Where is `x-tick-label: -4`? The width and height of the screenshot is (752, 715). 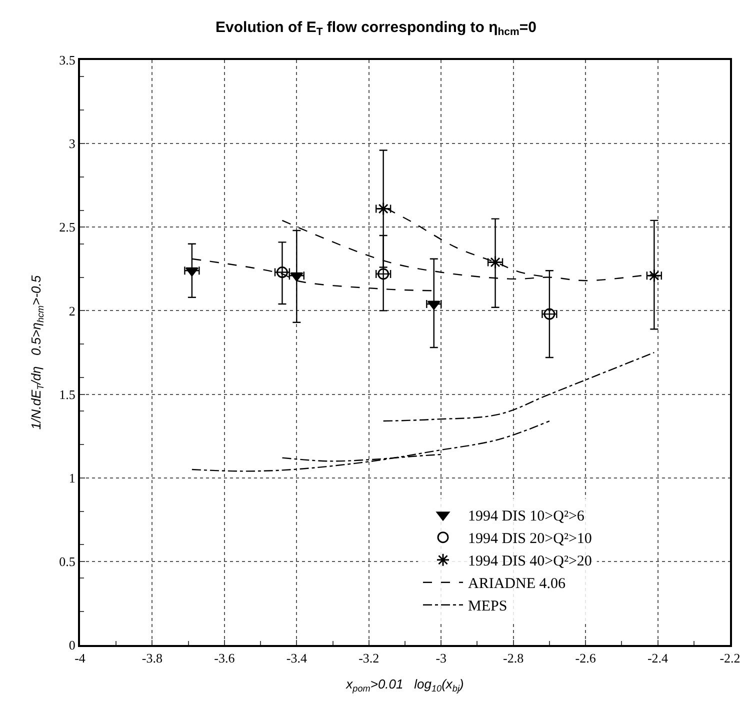
x-tick-label: -4 is located at coordinates (80, 658).